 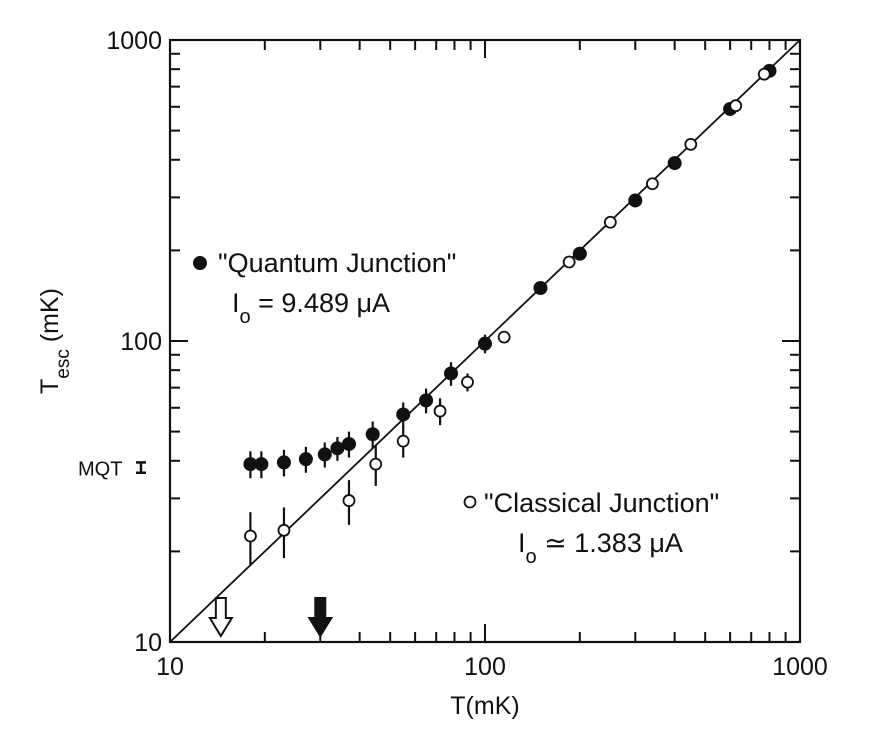 I want to click on quantum-legend-title: "Quantum Junction", so click(x=337, y=263).